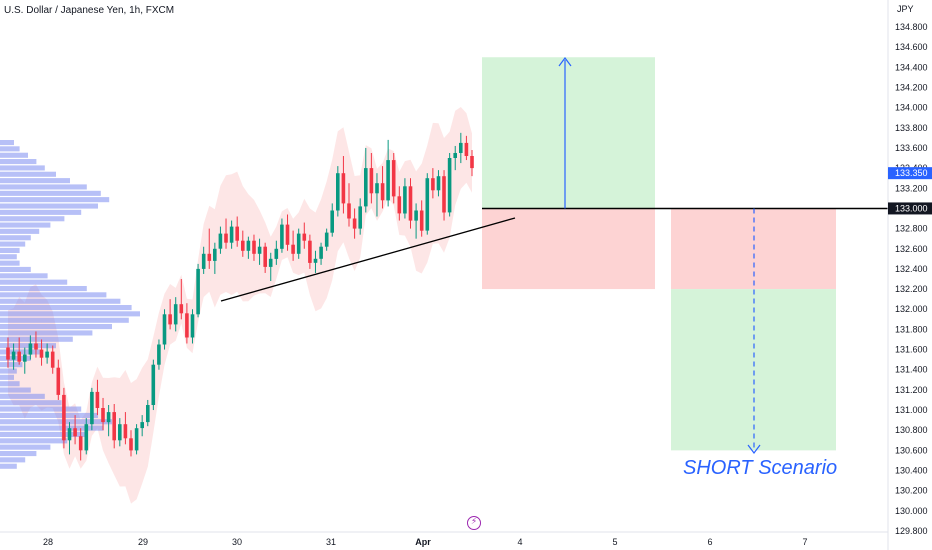 The height and width of the screenshot is (550, 932). I want to click on axis-currency-label: JPY, so click(905, 9).